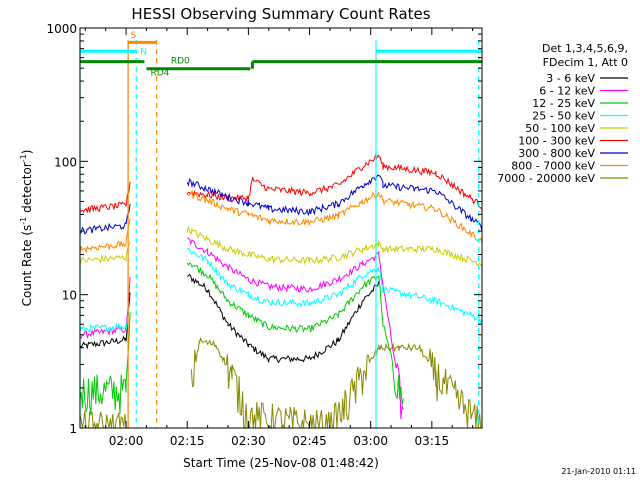  I want to click on legend-header-line-1: Det 1,3,4,5,6,9,, so click(585, 48).